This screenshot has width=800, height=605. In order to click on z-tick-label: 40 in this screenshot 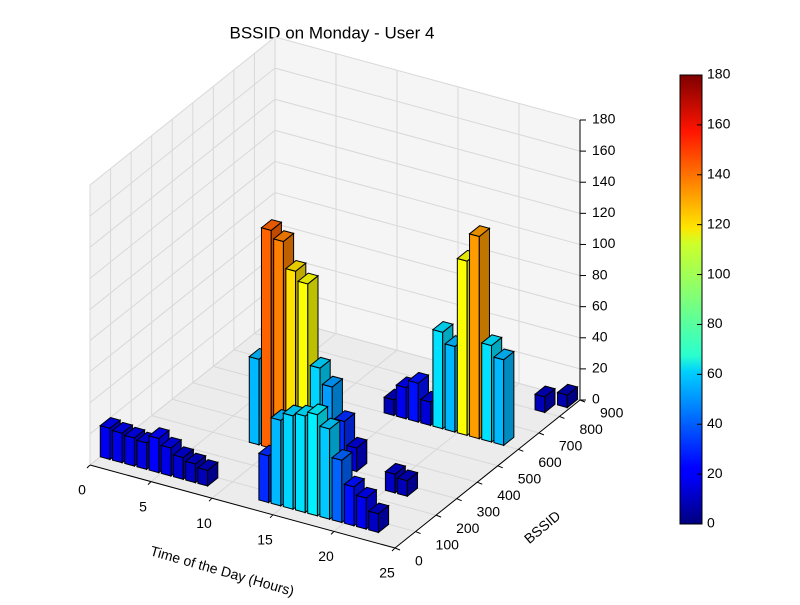, I will do `click(600, 336)`.